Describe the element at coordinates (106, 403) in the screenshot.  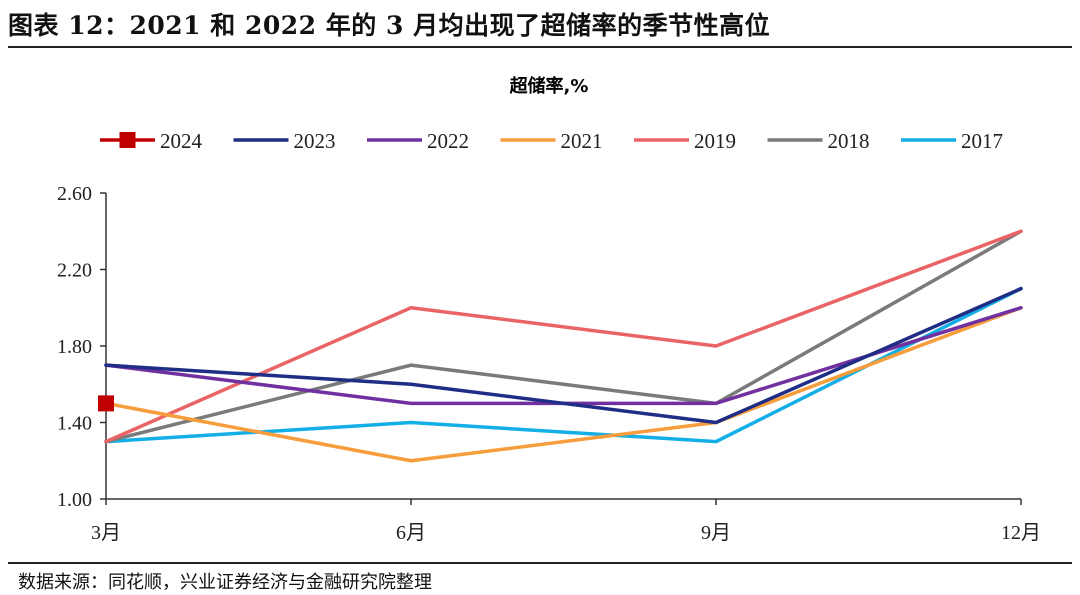
I see `series-point-2024` at that location.